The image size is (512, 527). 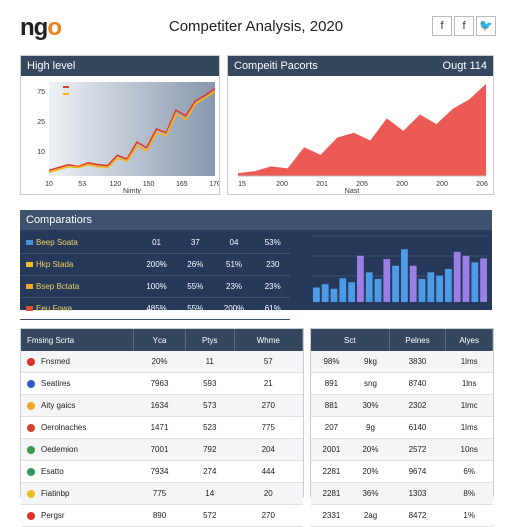 I want to click on x-tick-label: 170, so click(x=214, y=184).